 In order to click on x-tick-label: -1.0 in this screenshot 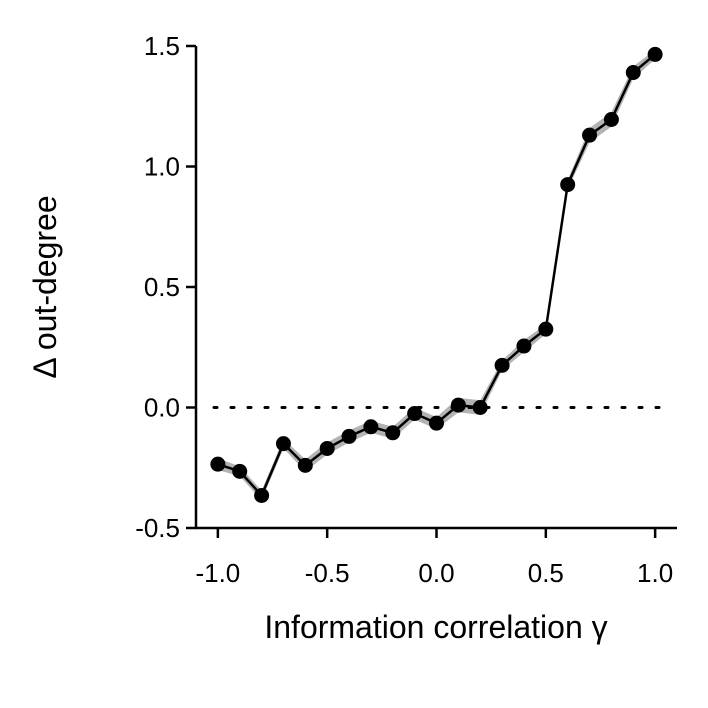, I will do `click(217, 573)`.